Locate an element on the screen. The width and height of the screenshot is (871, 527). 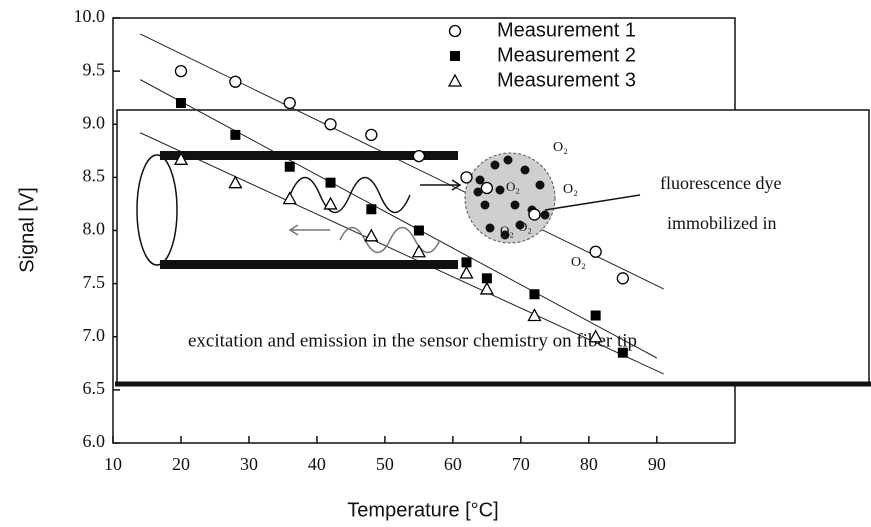
y-tick-label: 9.0 is located at coordinates (94, 122).